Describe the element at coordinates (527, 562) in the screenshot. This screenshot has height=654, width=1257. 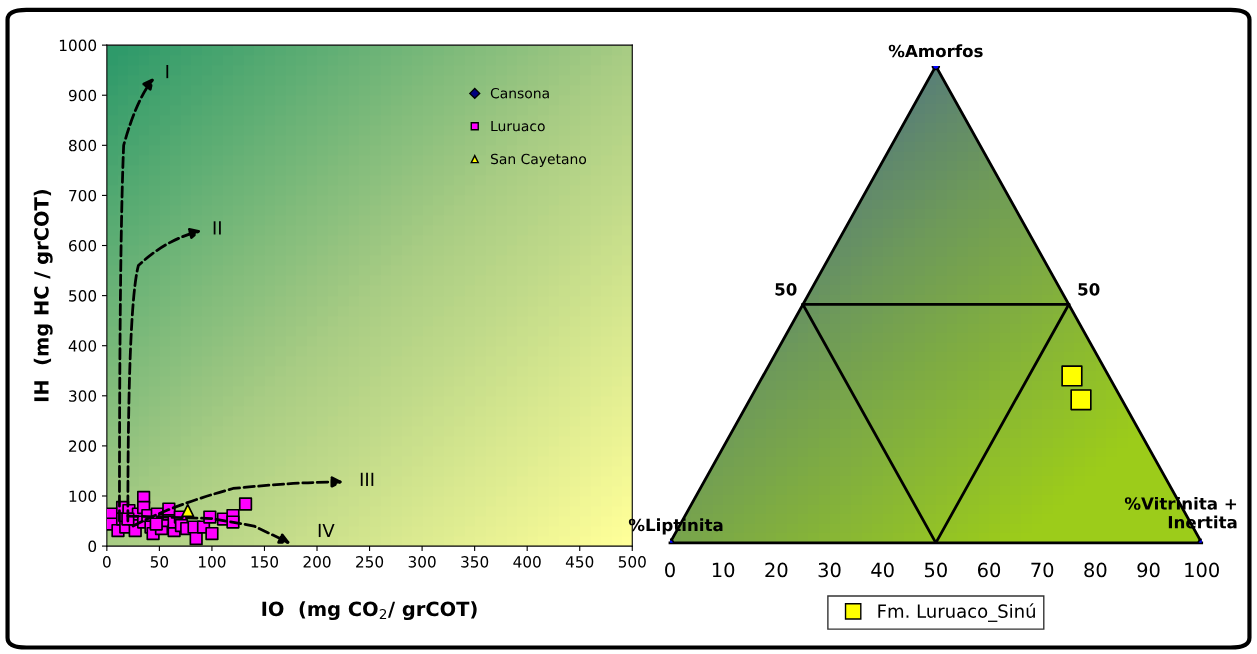
I see `x-tick-label: 400` at that location.